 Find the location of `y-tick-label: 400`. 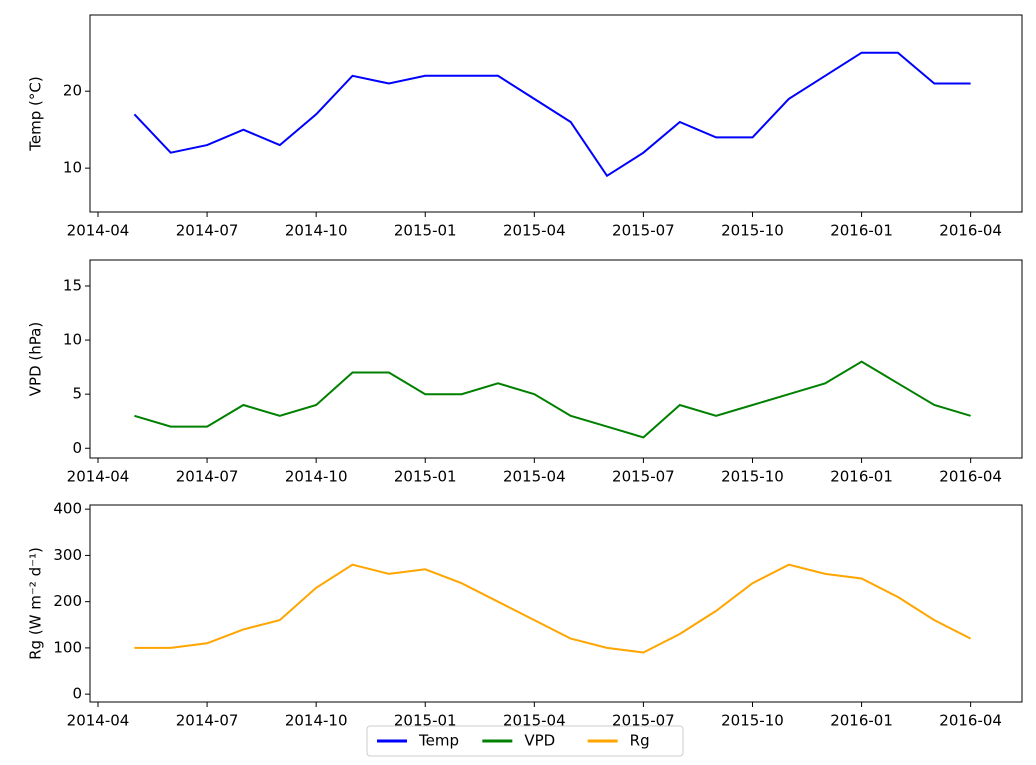

y-tick-label: 400 is located at coordinates (67, 509).